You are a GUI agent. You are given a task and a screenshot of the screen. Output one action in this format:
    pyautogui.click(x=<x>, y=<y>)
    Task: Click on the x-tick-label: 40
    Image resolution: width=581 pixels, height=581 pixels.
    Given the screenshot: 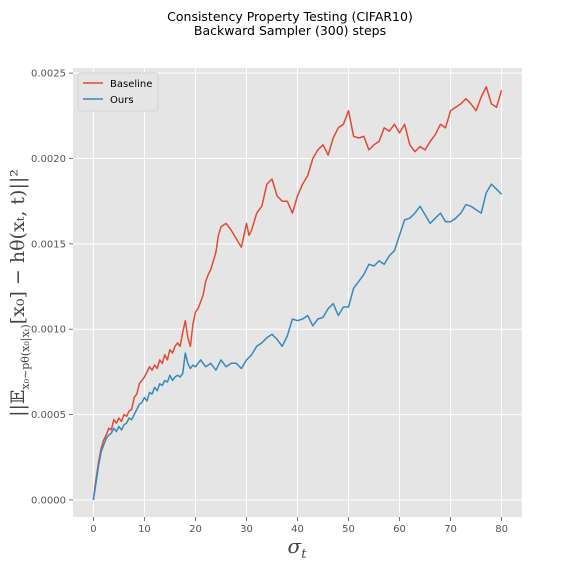 What is the action you would take?
    pyautogui.click(x=297, y=529)
    